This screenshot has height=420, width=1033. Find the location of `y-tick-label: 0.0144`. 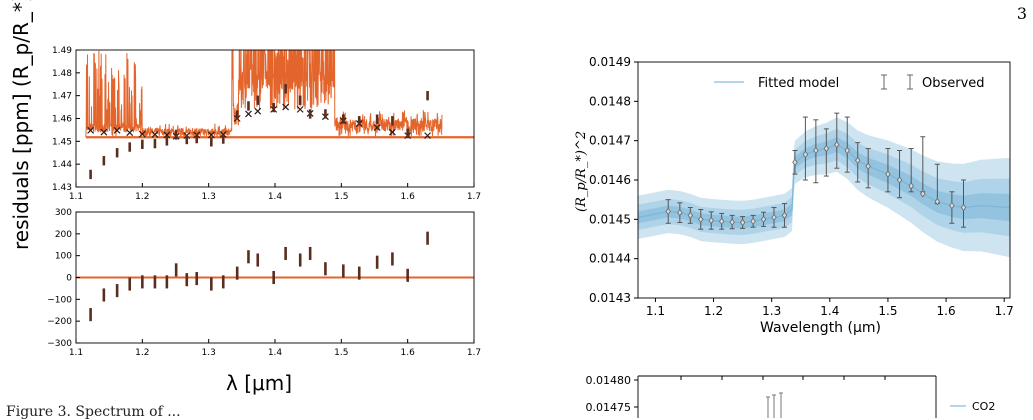

y-tick-label: 0.0144 is located at coordinates (610, 259).